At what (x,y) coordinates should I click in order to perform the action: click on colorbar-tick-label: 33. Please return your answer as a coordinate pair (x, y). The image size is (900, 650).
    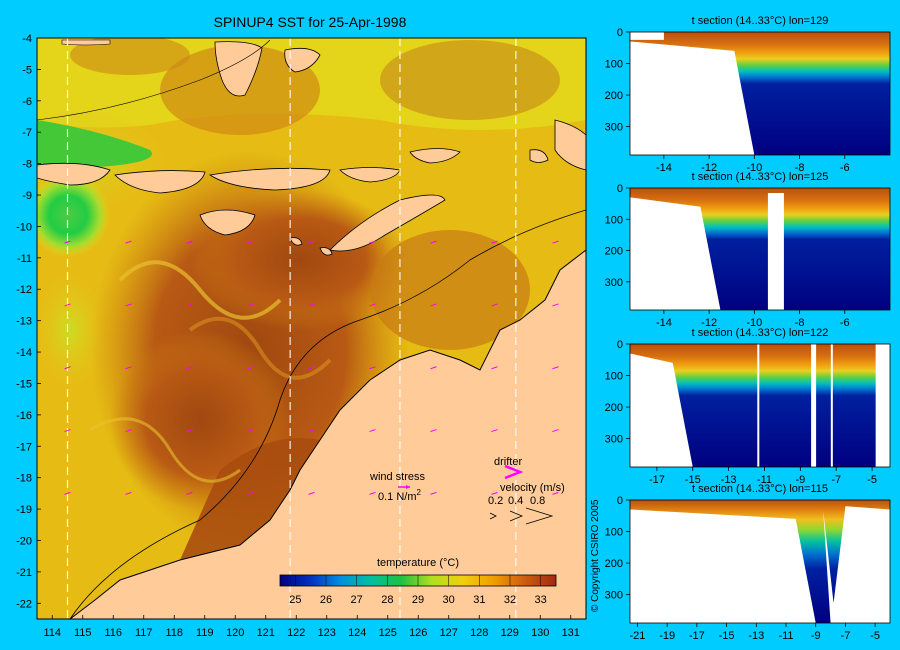
    Looking at the image, I should click on (541, 600).